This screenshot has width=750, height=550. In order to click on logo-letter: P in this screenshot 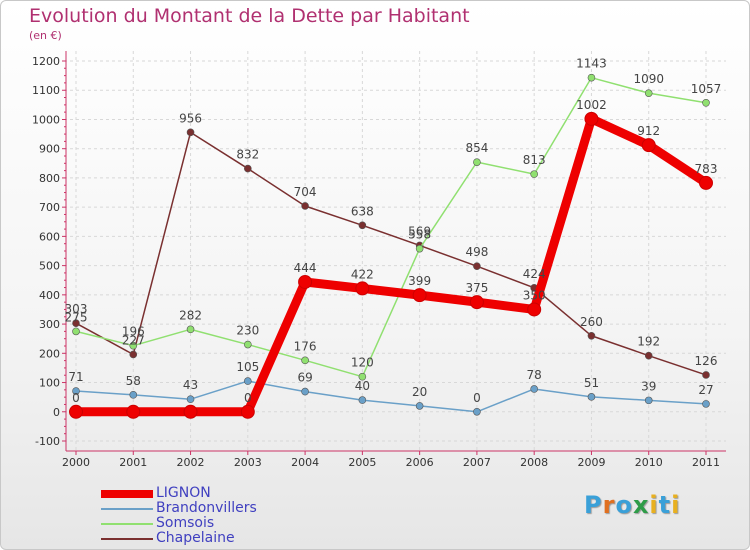, I will do `click(593, 505)`.